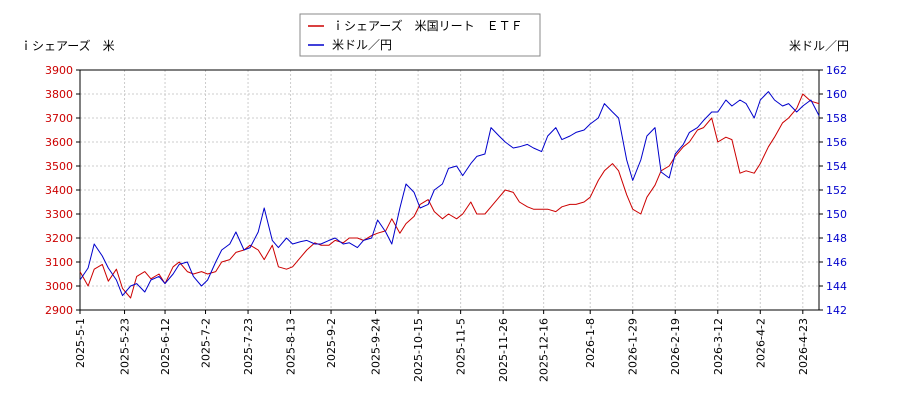 The image size is (900, 400). I want to click on x-tick-label: 2025-12-16, so click(544, 350).